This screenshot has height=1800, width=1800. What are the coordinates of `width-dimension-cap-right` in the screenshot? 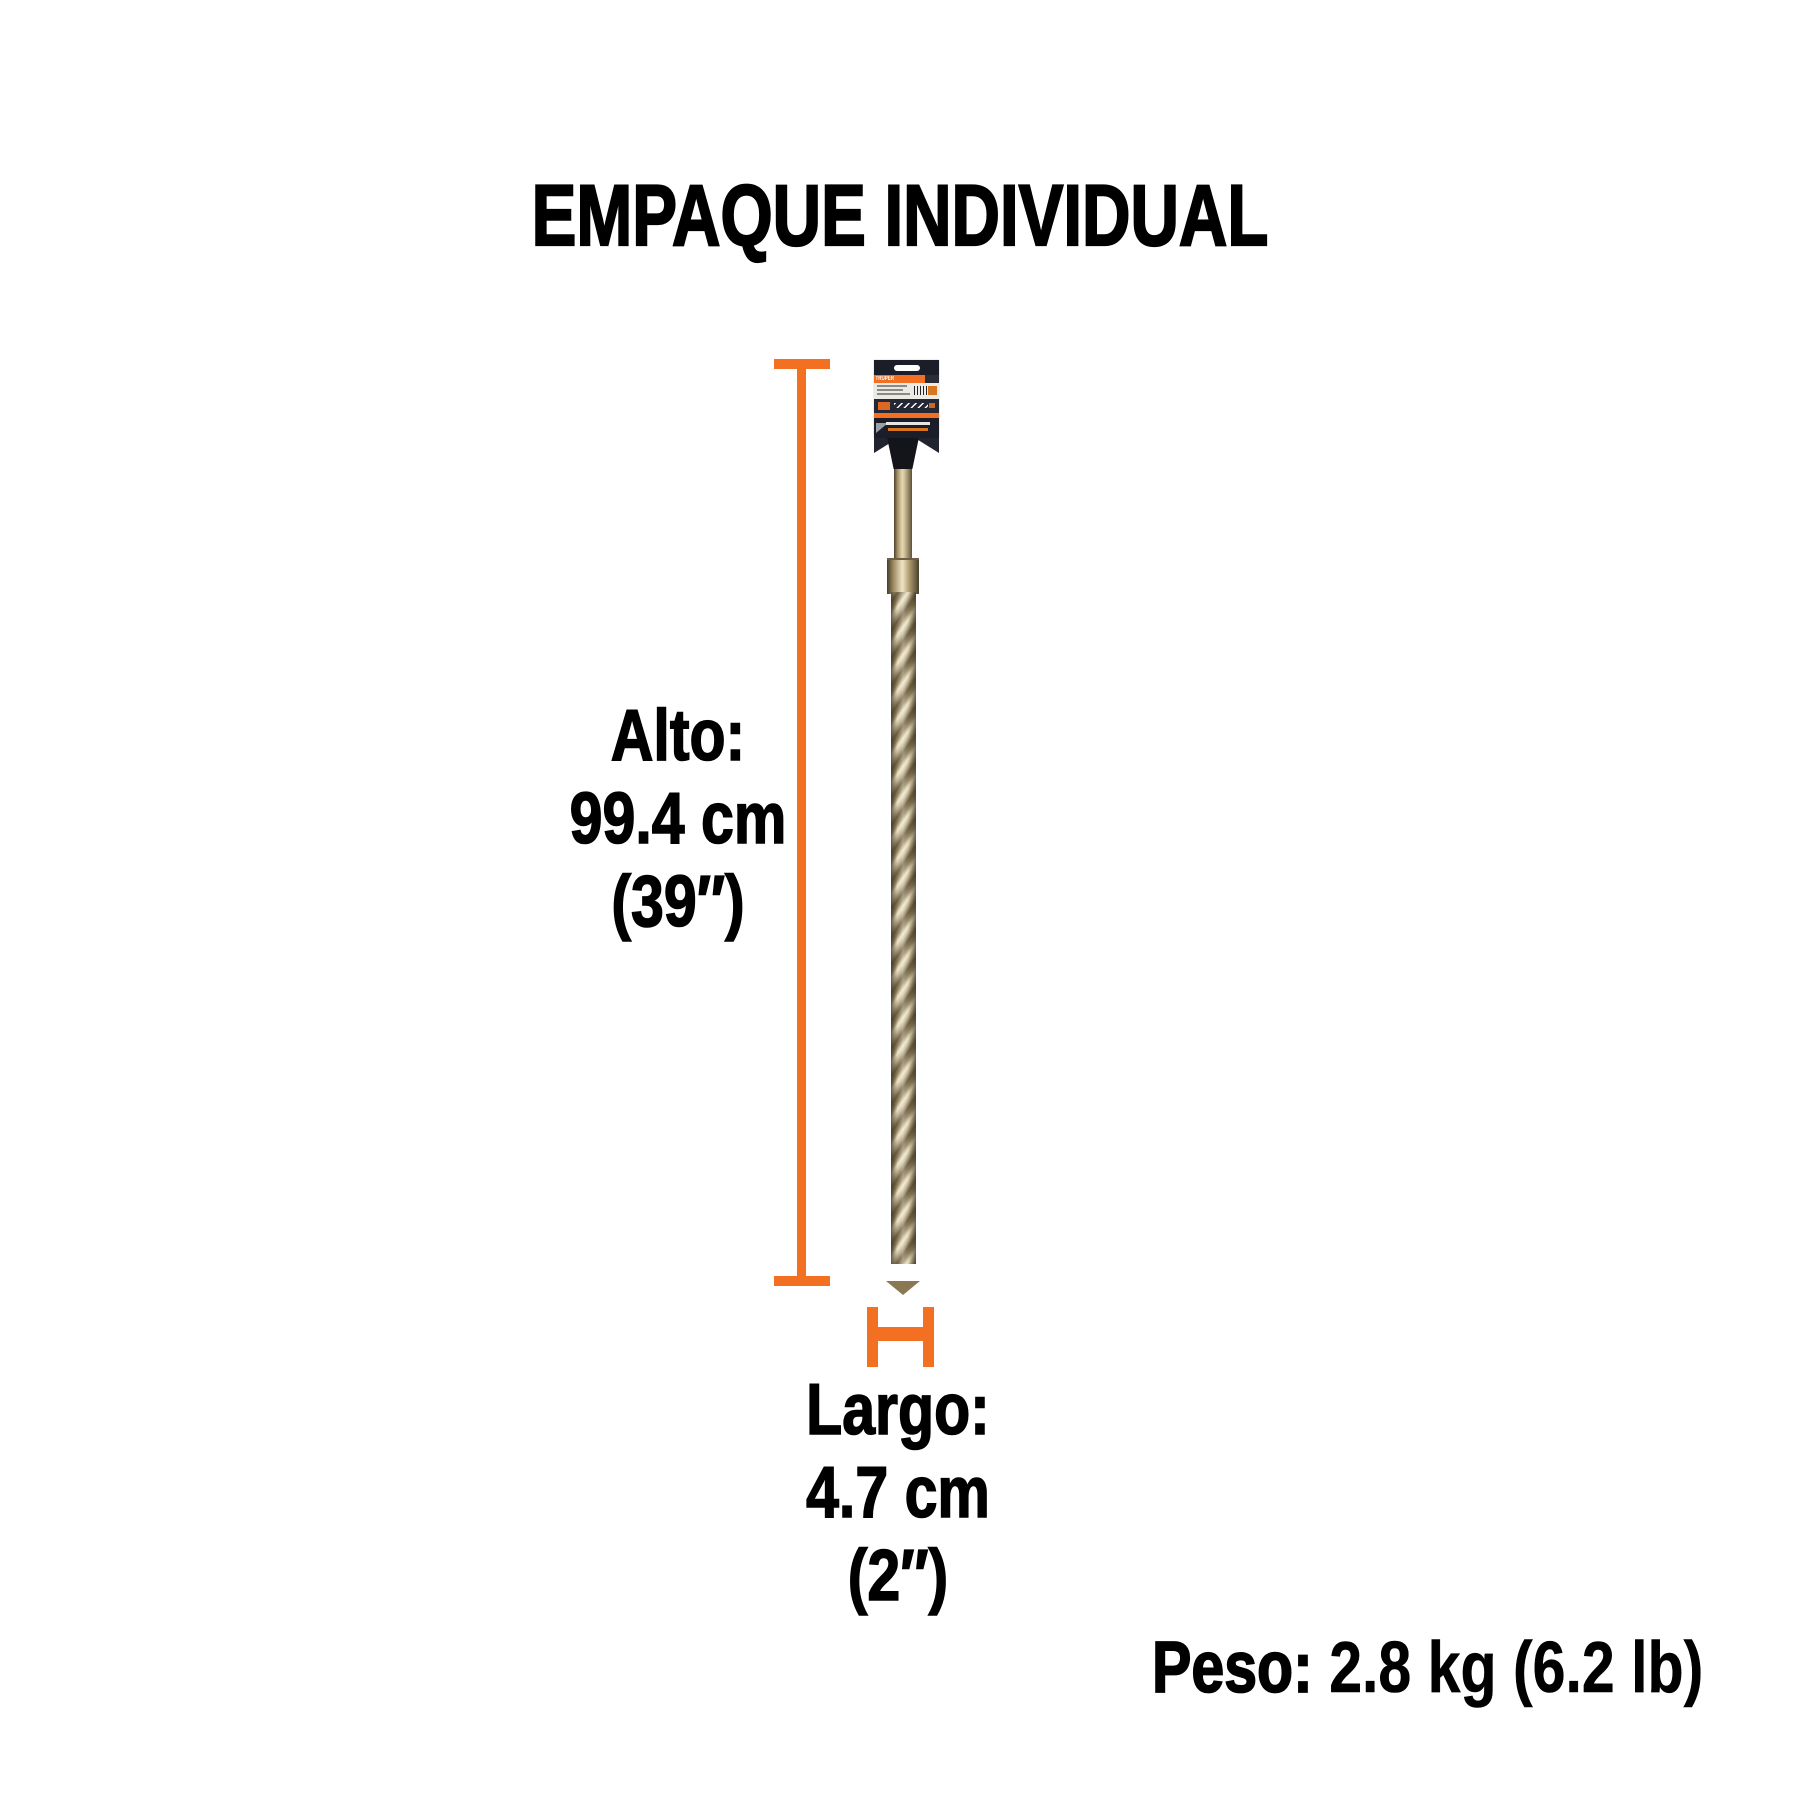 It's located at (928, 1337).